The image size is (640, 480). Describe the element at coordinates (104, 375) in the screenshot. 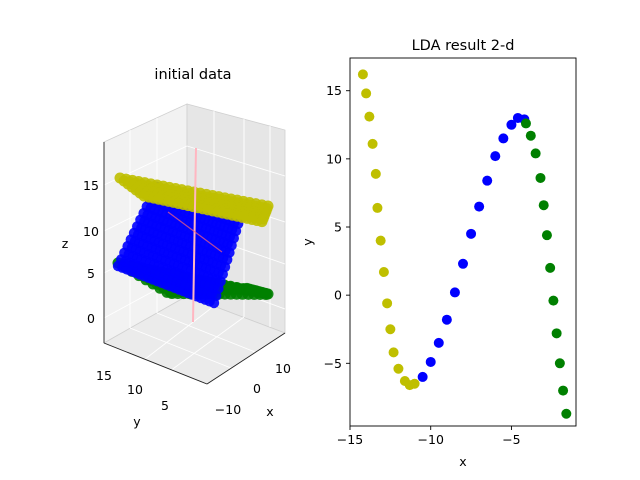

I see `y-tick-15: 15` at that location.